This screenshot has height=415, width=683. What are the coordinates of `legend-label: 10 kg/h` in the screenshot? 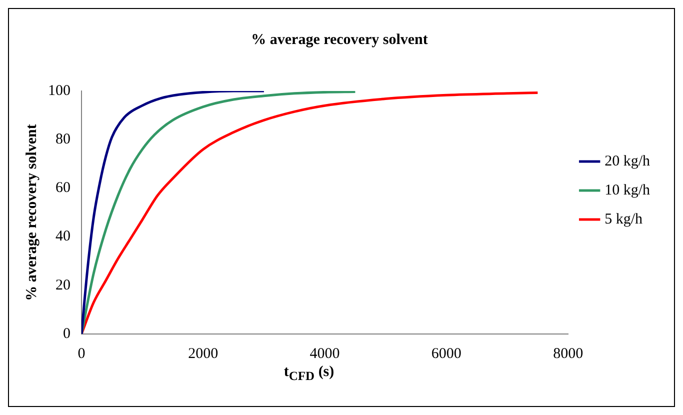 It's located at (627, 190).